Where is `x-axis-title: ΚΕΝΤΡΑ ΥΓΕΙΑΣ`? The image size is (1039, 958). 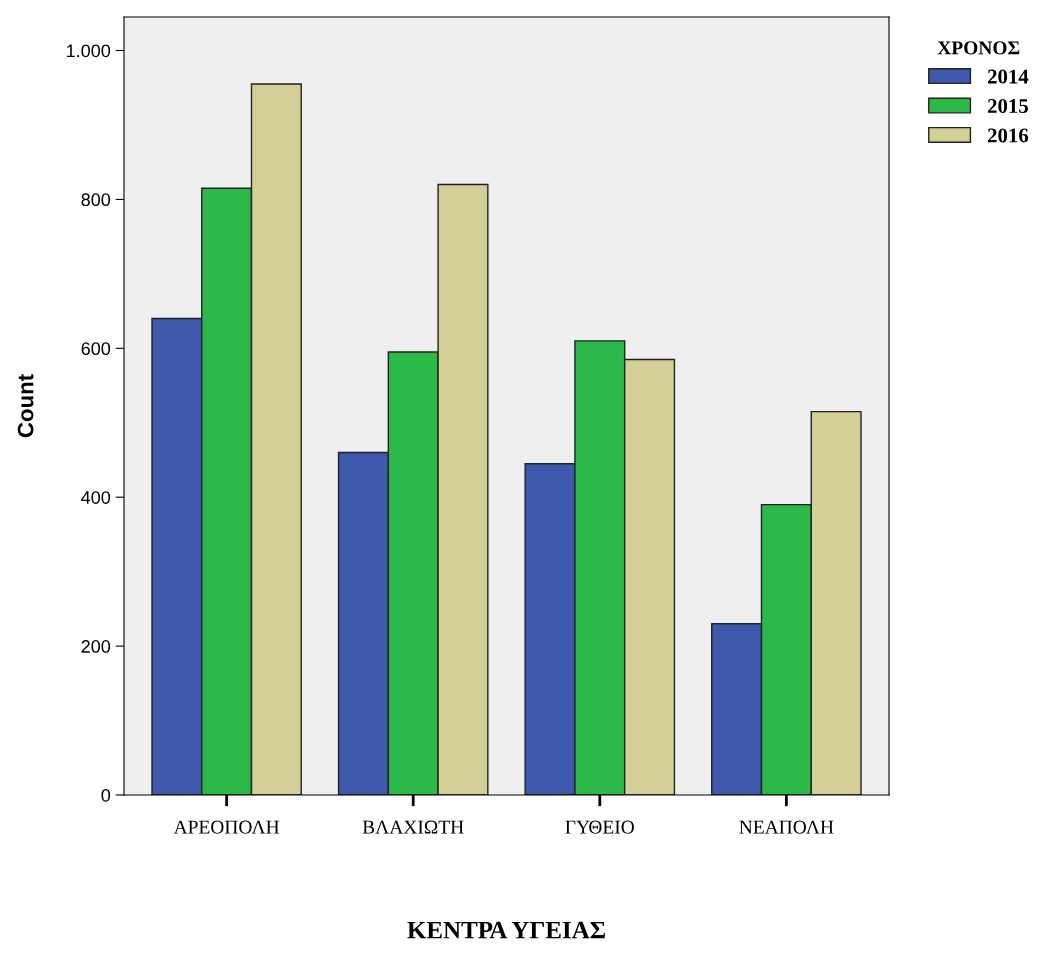 x-axis-title: ΚΕΝΤΡΑ ΥΓΕΙΑΣ is located at coordinates (506, 930).